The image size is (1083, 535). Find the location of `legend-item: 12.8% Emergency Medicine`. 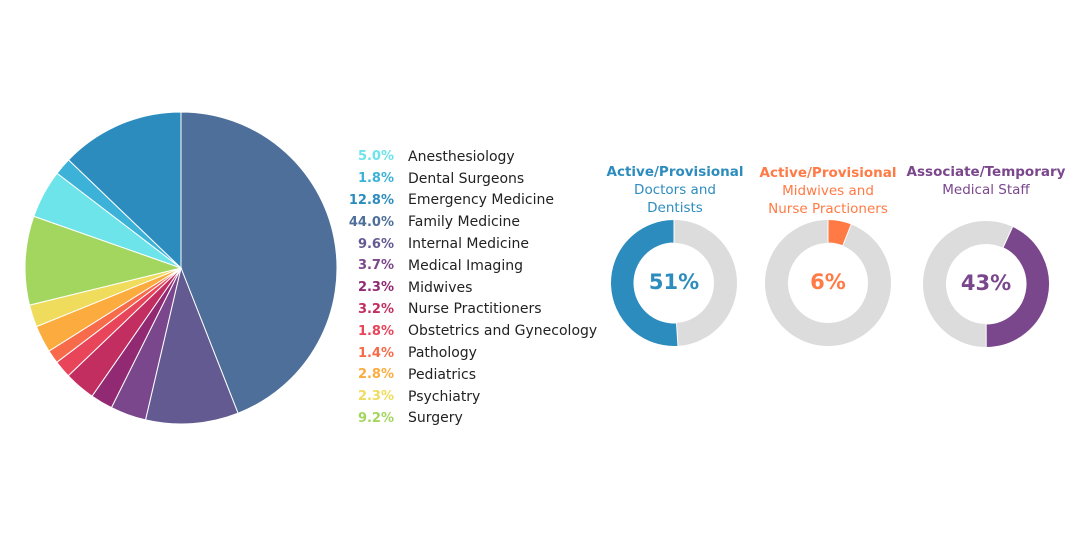

legend-item: 12.8% Emergency Medicine is located at coordinates (468, 201).